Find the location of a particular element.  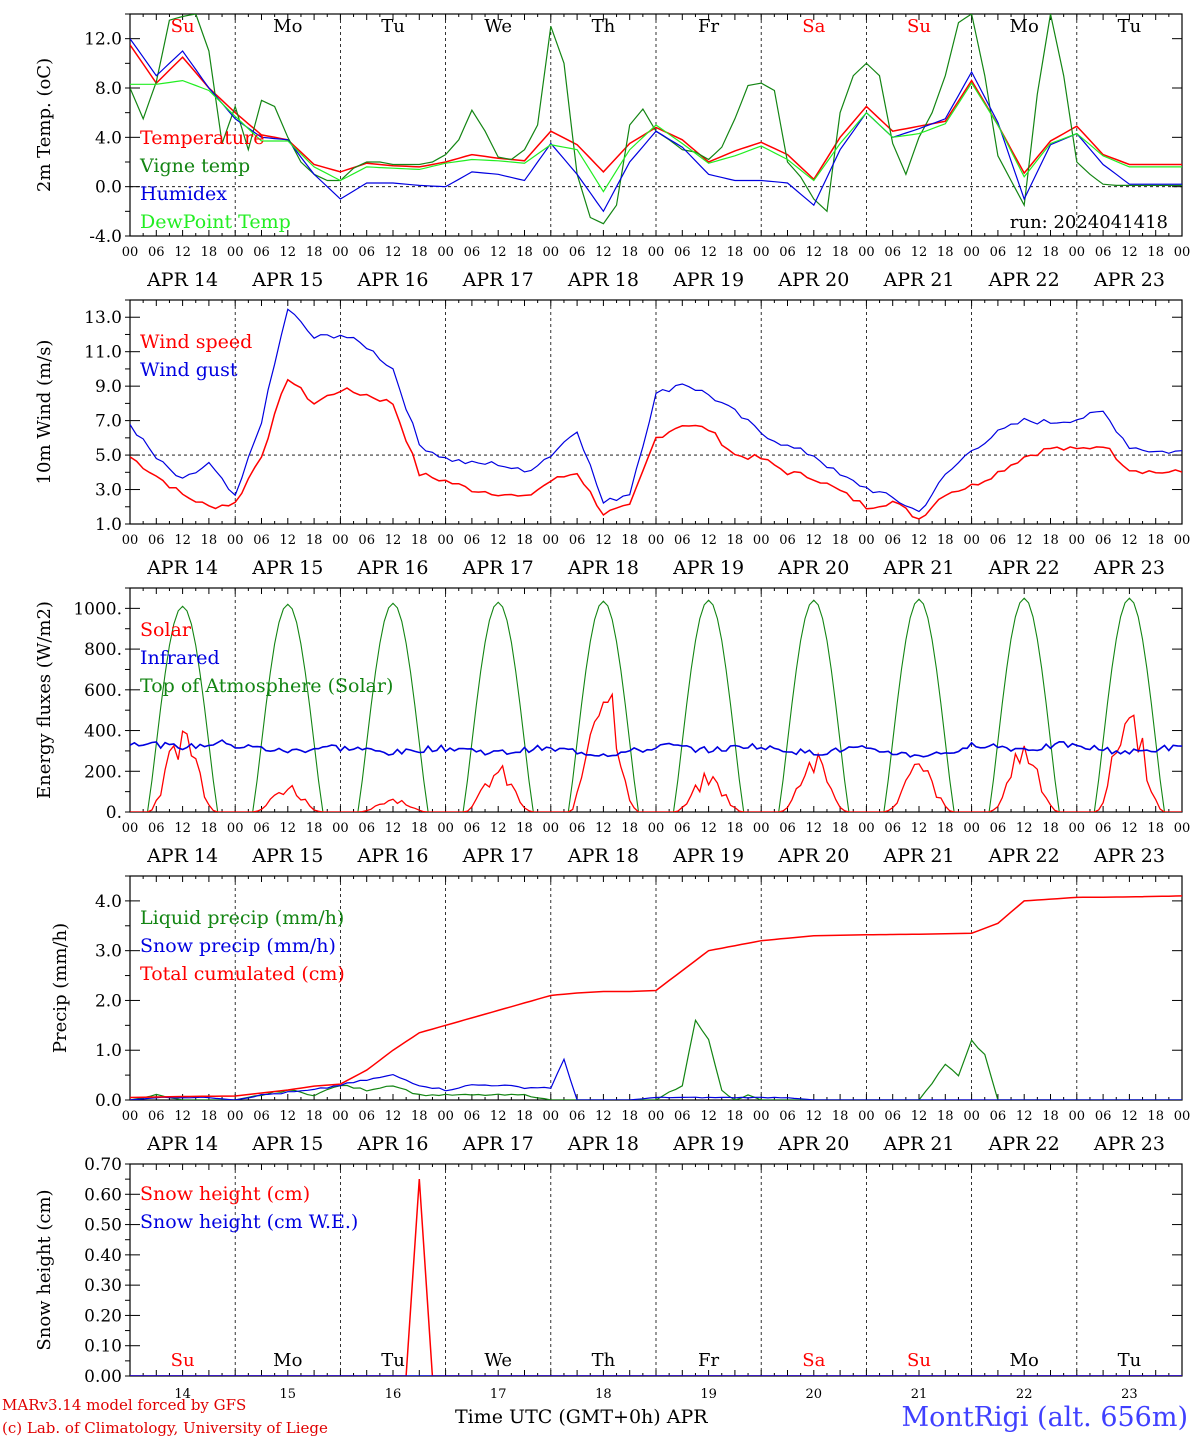

energy-legend-entry: Solar is located at coordinates (166, 630).